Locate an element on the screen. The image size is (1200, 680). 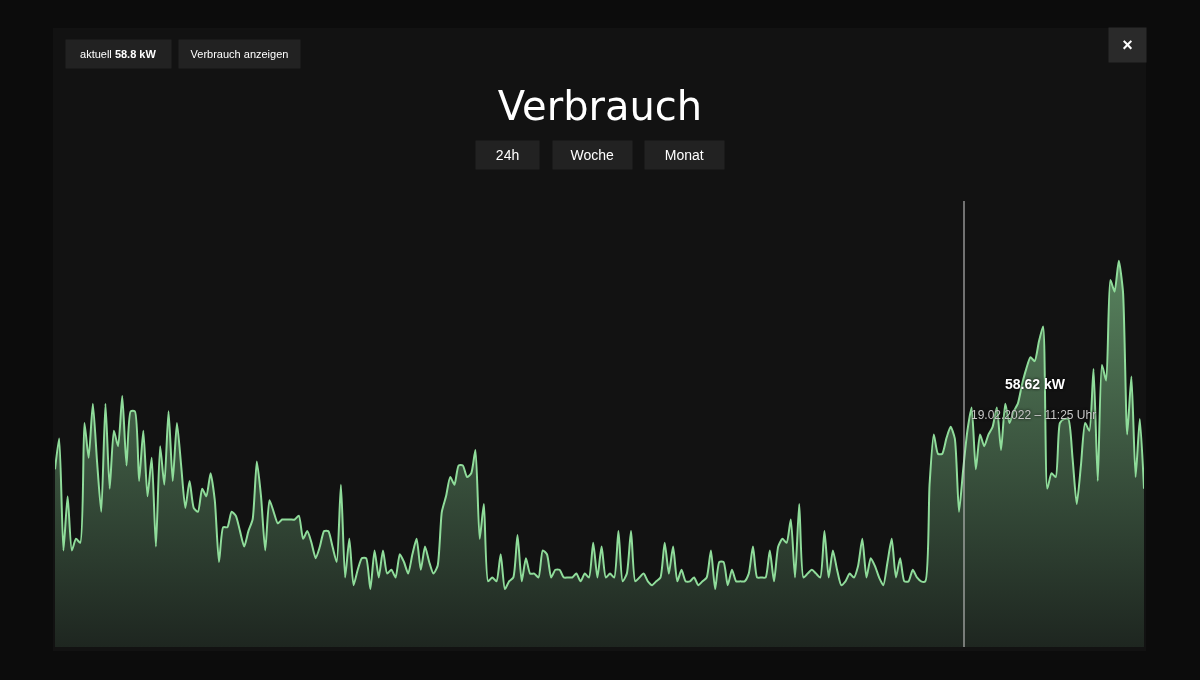
chart-title: Verbrauch is located at coordinates (600, 106).